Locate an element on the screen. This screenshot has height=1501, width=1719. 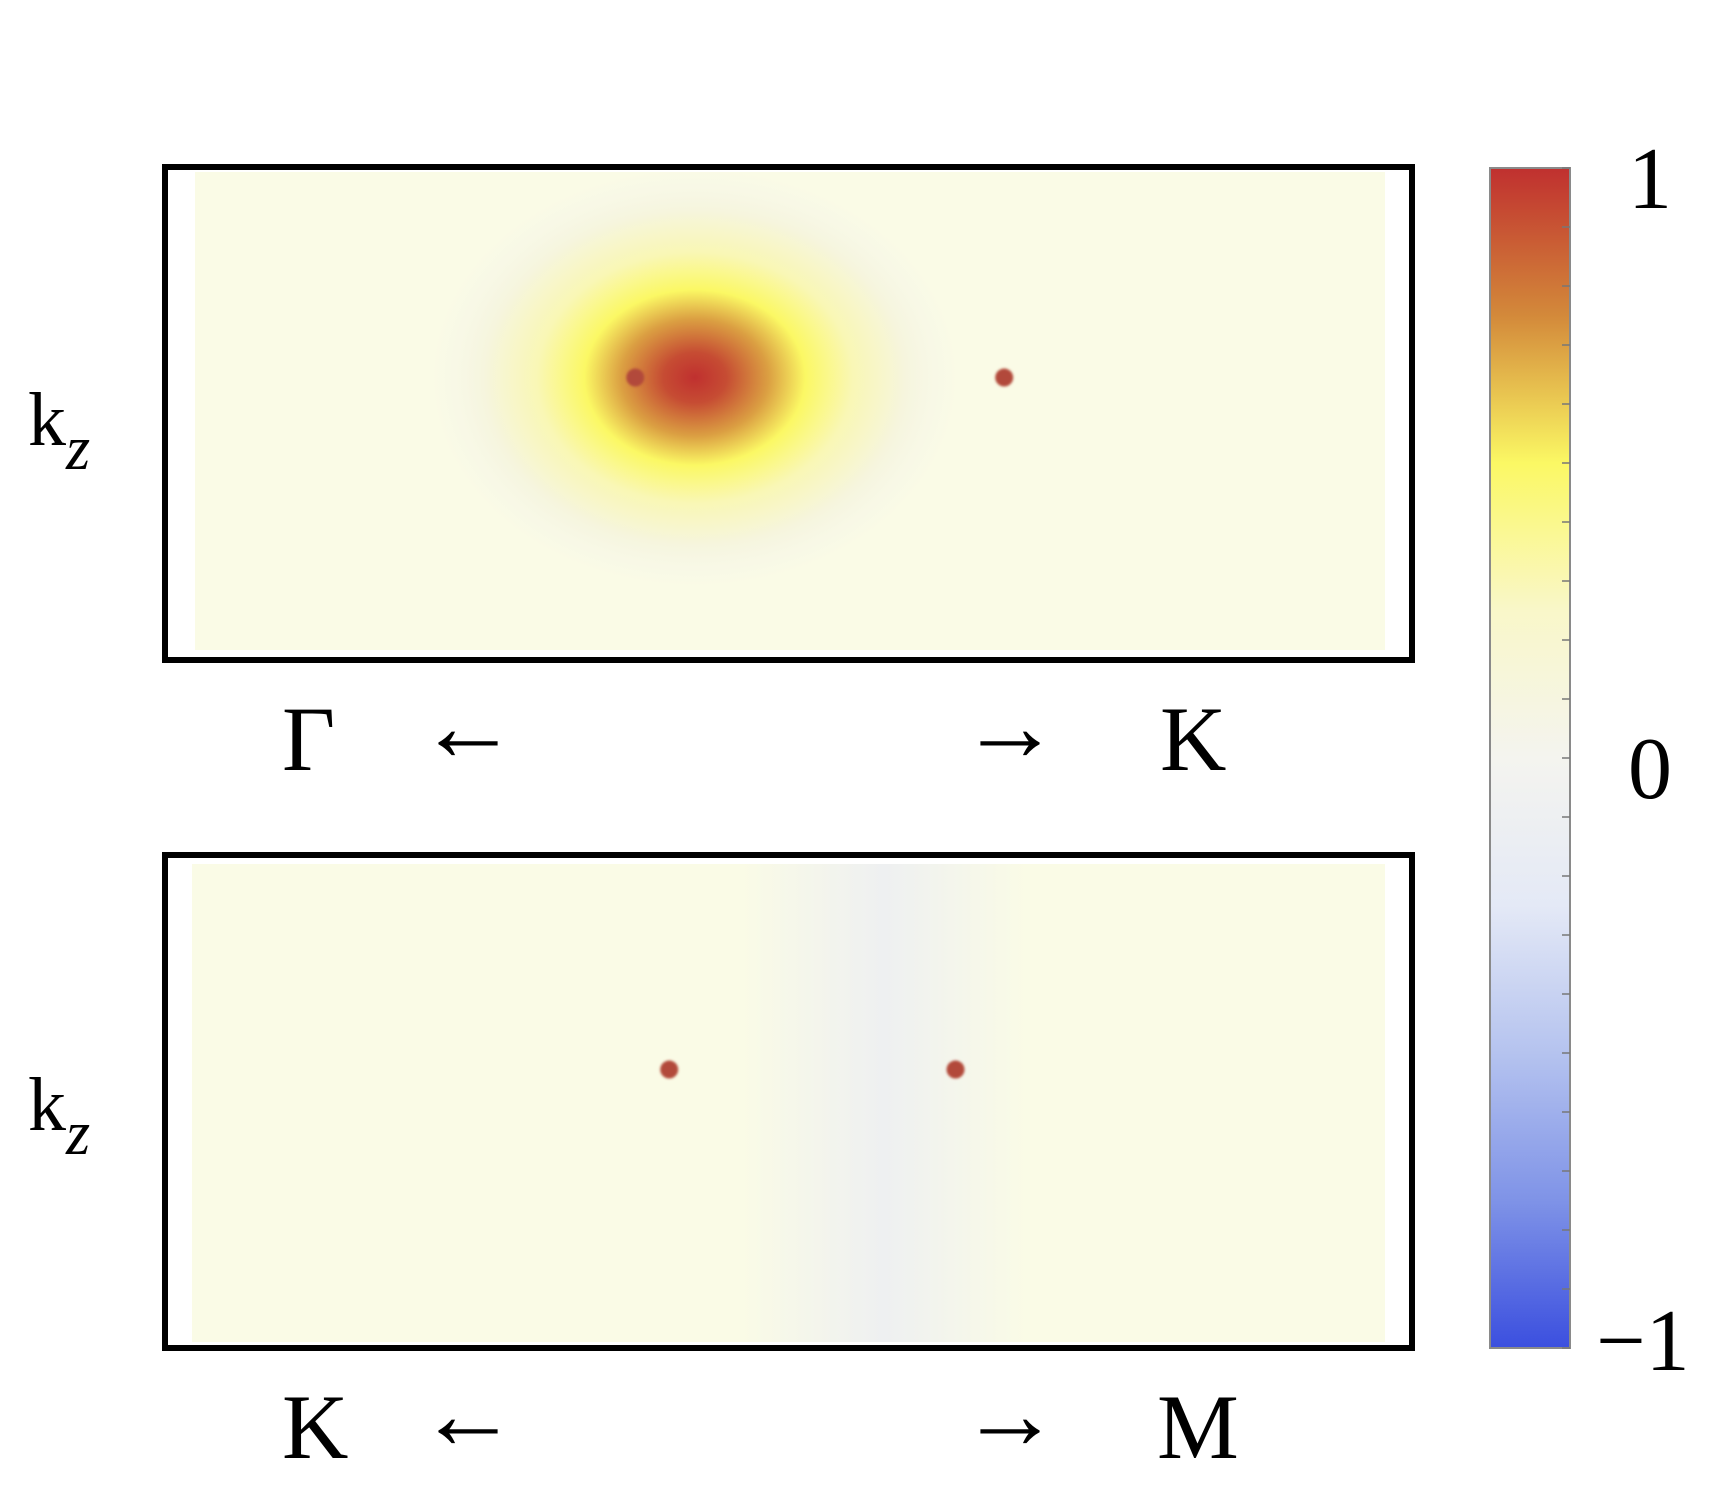
panel-top-heatmap is located at coordinates (694, 379).